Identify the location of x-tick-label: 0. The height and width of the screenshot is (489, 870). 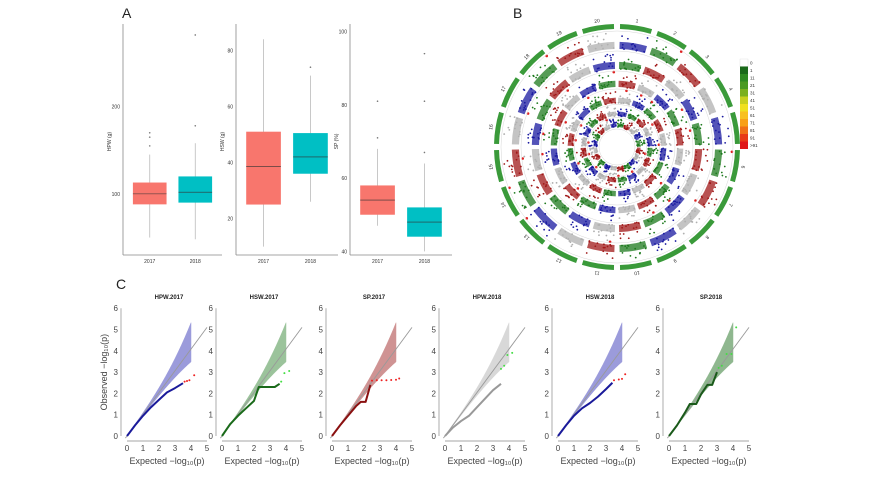
(558, 448).